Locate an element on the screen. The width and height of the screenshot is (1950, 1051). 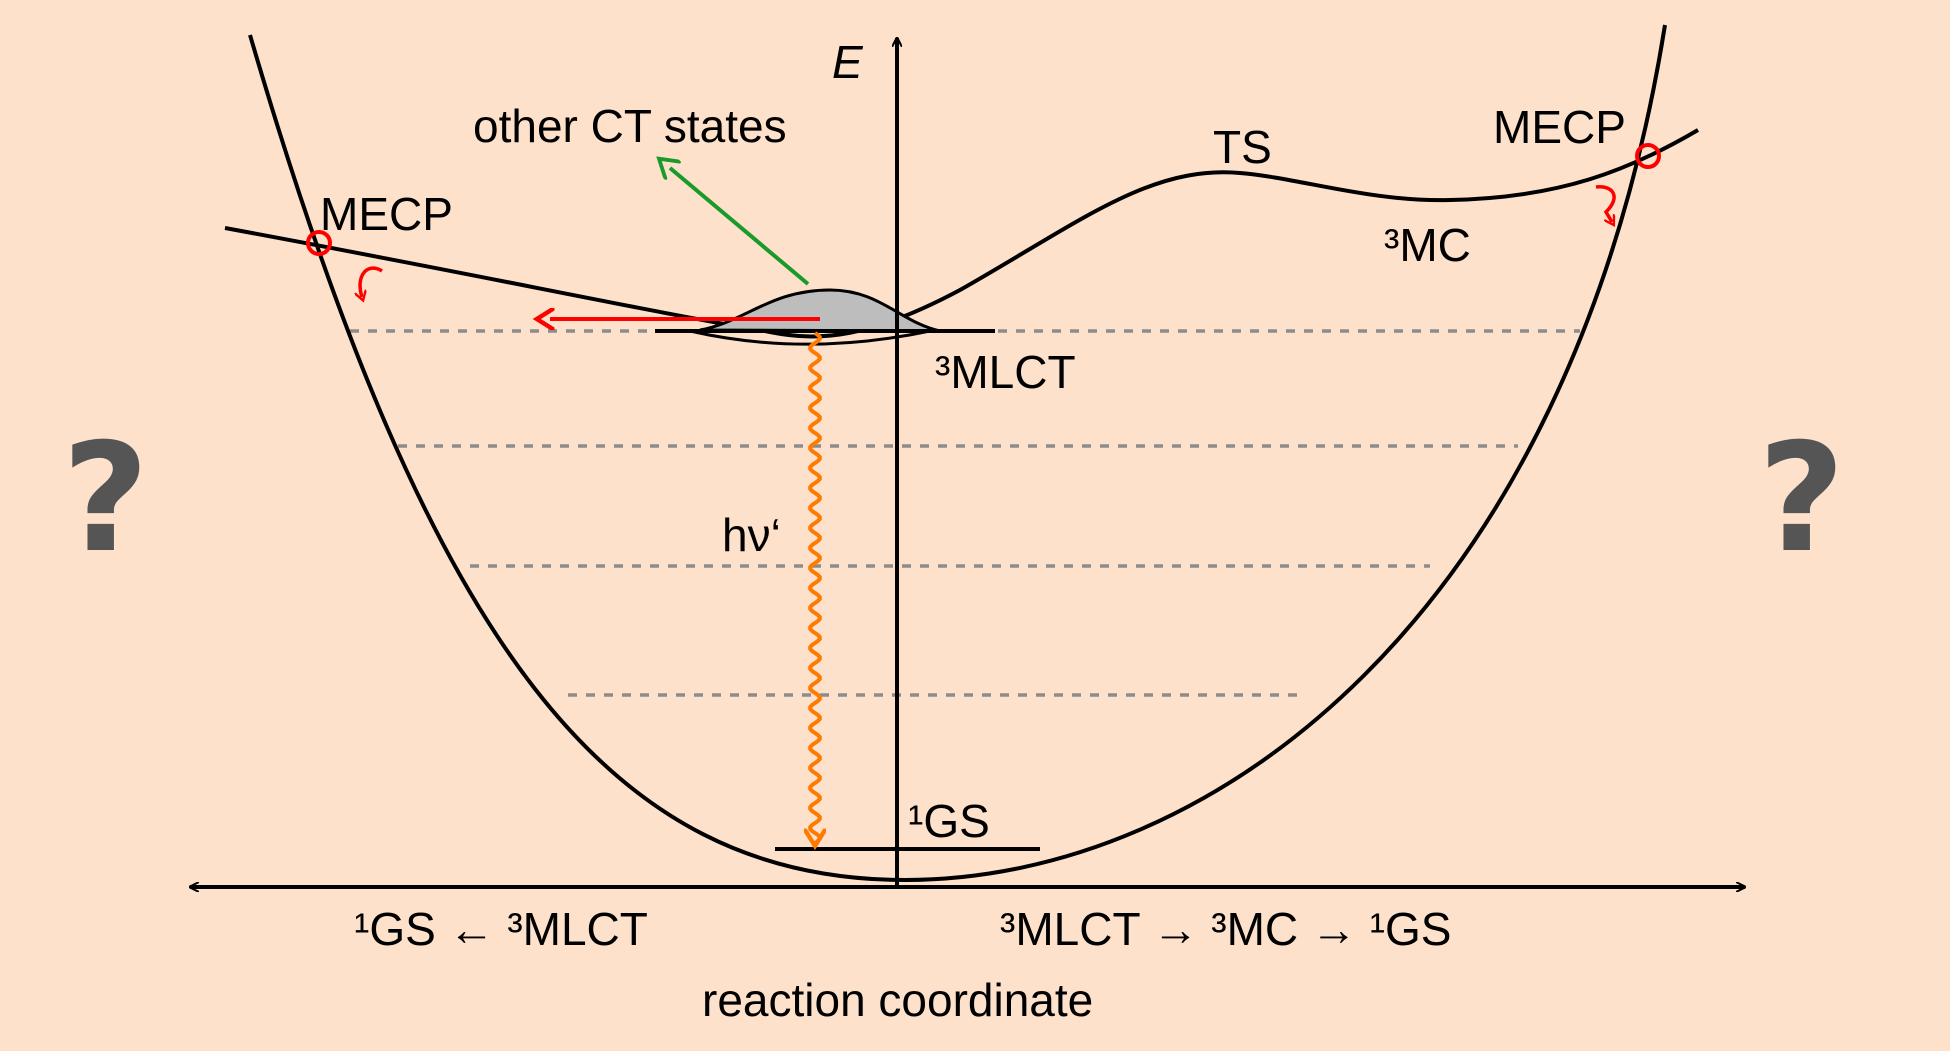
other-ct-states-label: other CT states is located at coordinates (630, 126).